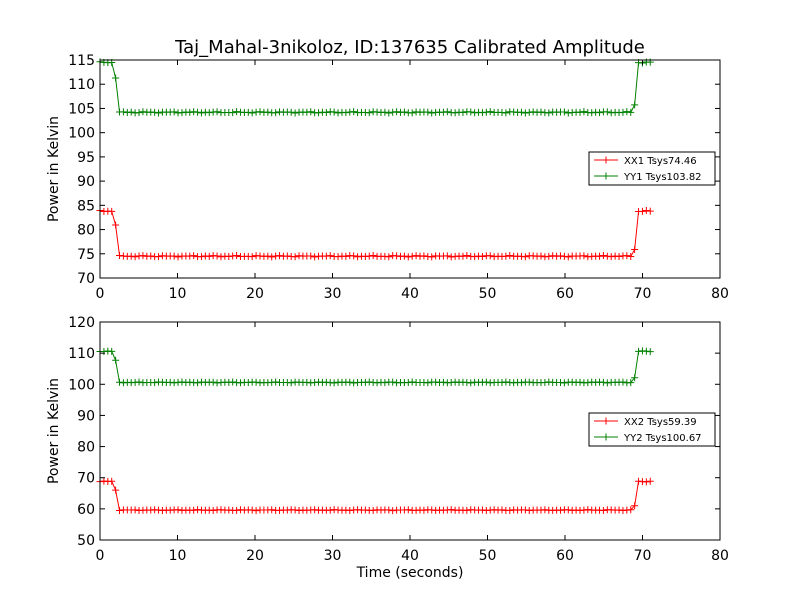 The height and width of the screenshot is (600, 800). What do you see at coordinates (81, 109) in the screenshot?
I see `y-tick-label: 105` at bounding box center [81, 109].